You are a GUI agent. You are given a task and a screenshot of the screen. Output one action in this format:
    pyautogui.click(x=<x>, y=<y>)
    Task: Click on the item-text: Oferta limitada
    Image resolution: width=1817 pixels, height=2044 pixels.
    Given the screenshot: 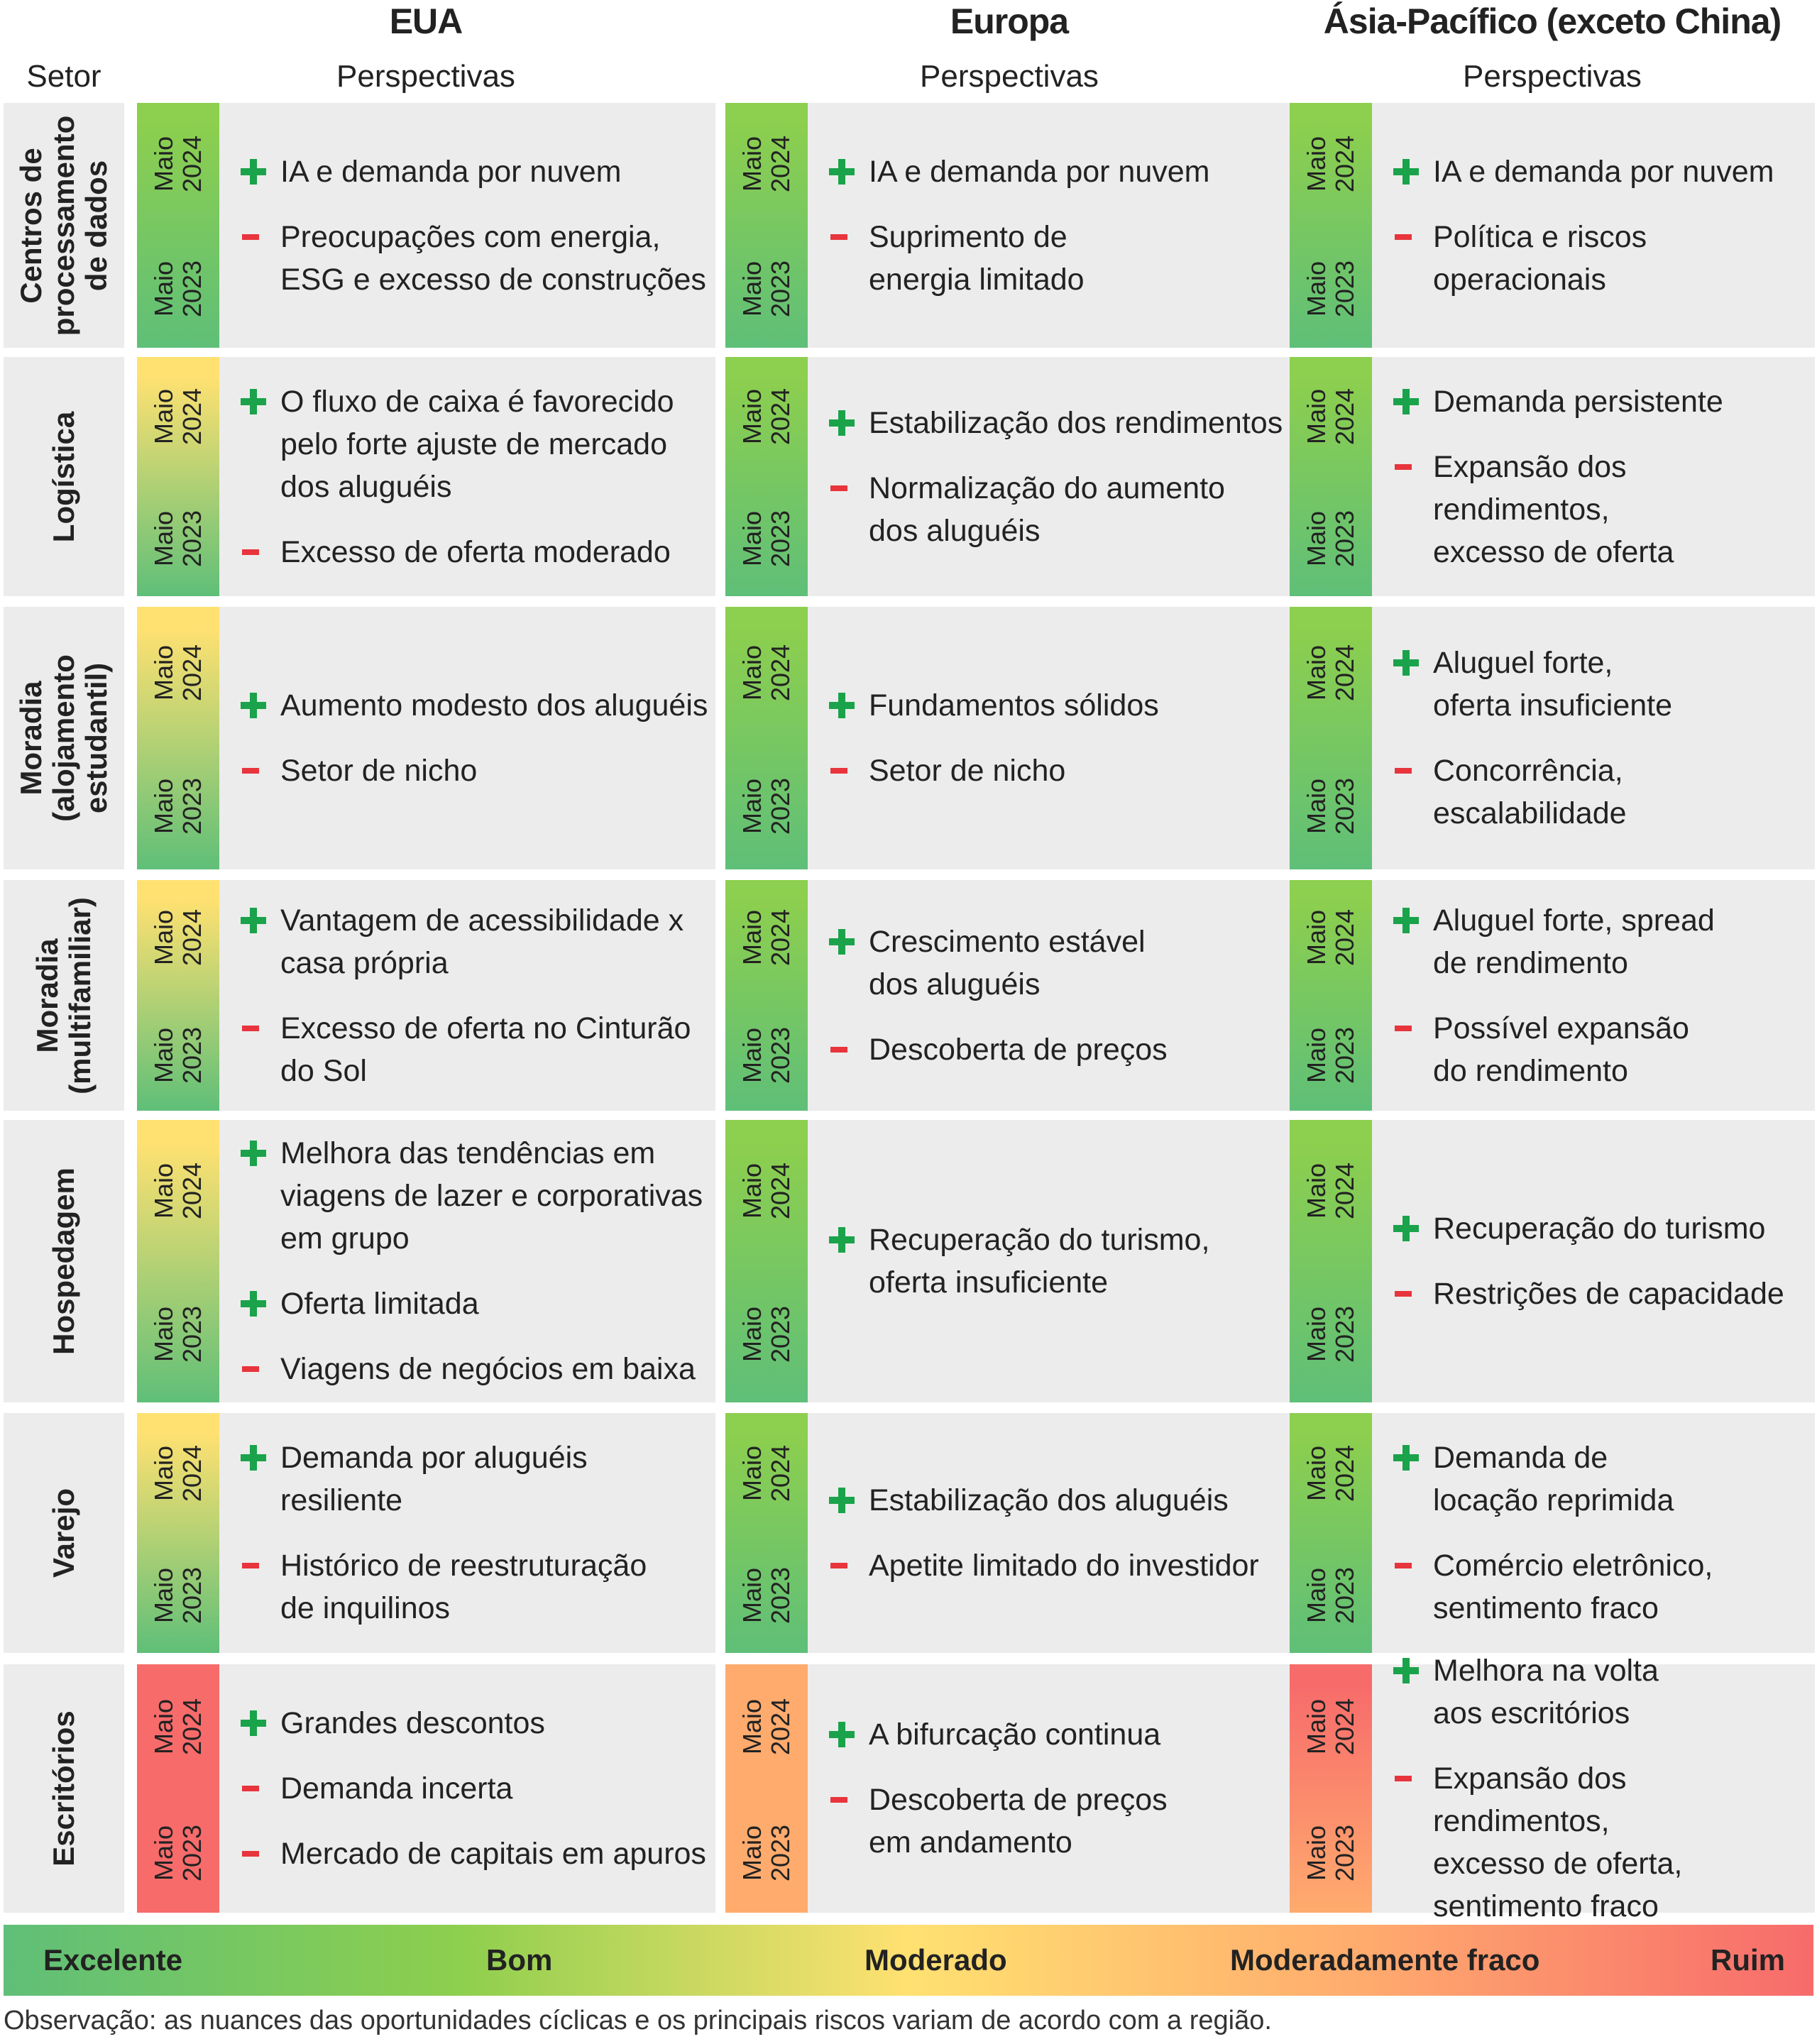 What is the action you would take?
    pyautogui.click(x=379, y=1304)
    